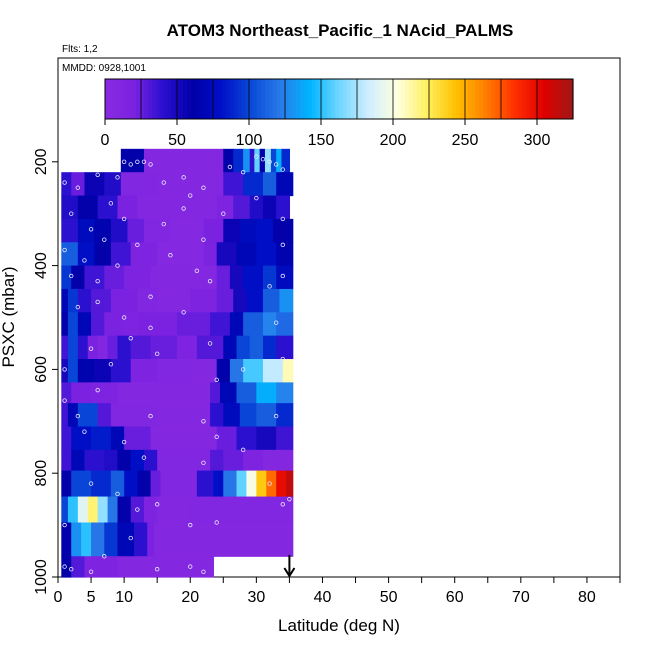 The width and height of the screenshot is (650, 650). What do you see at coordinates (105, 140) in the screenshot?
I see `colorbar-tick-label: 0` at bounding box center [105, 140].